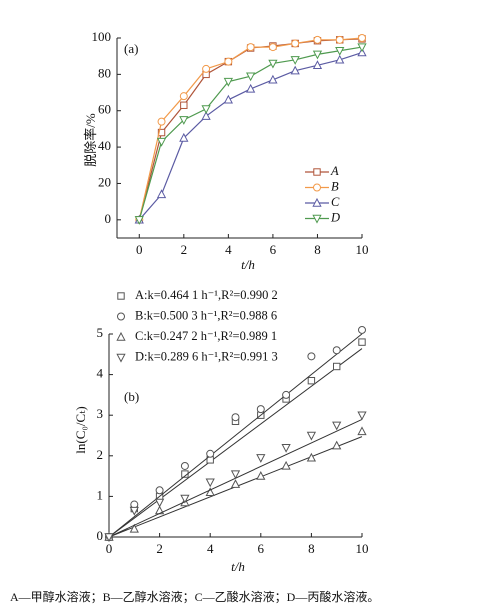 This screenshot has height=614, width=494. I want to click on y-tick-label: 4, so click(100, 373).